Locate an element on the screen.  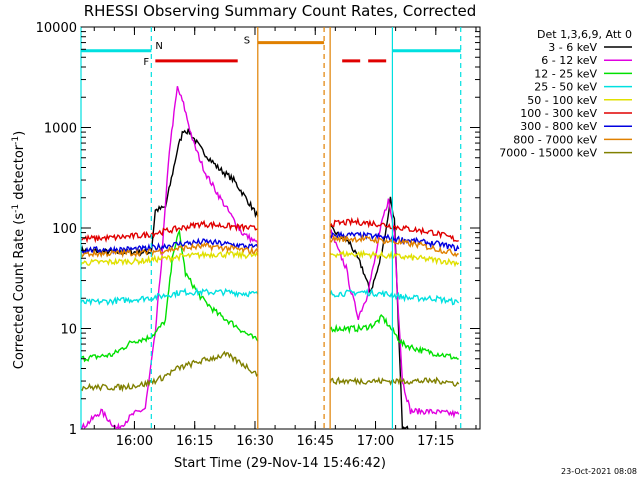
x-tick-label-4: 17:00 is located at coordinates (375, 441).